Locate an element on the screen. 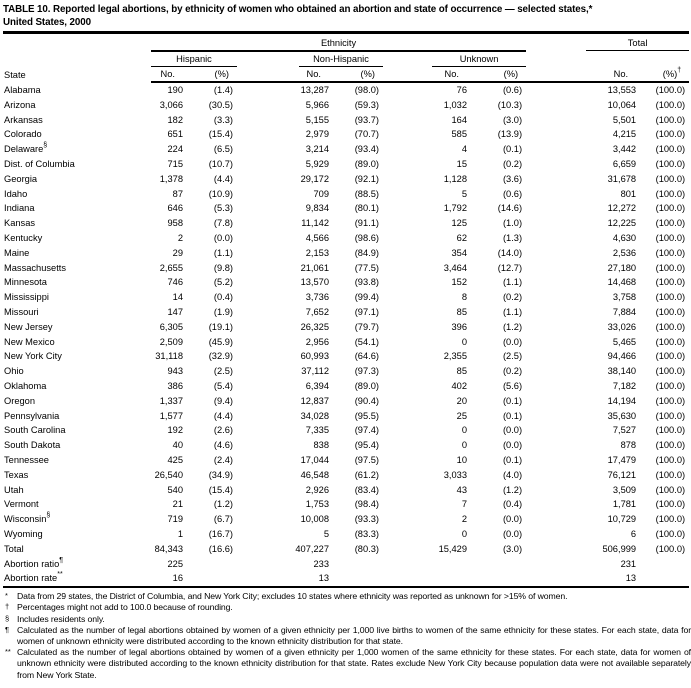 The image size is (691, 688). count-cell: 25 is located at coordinates (461, 415).